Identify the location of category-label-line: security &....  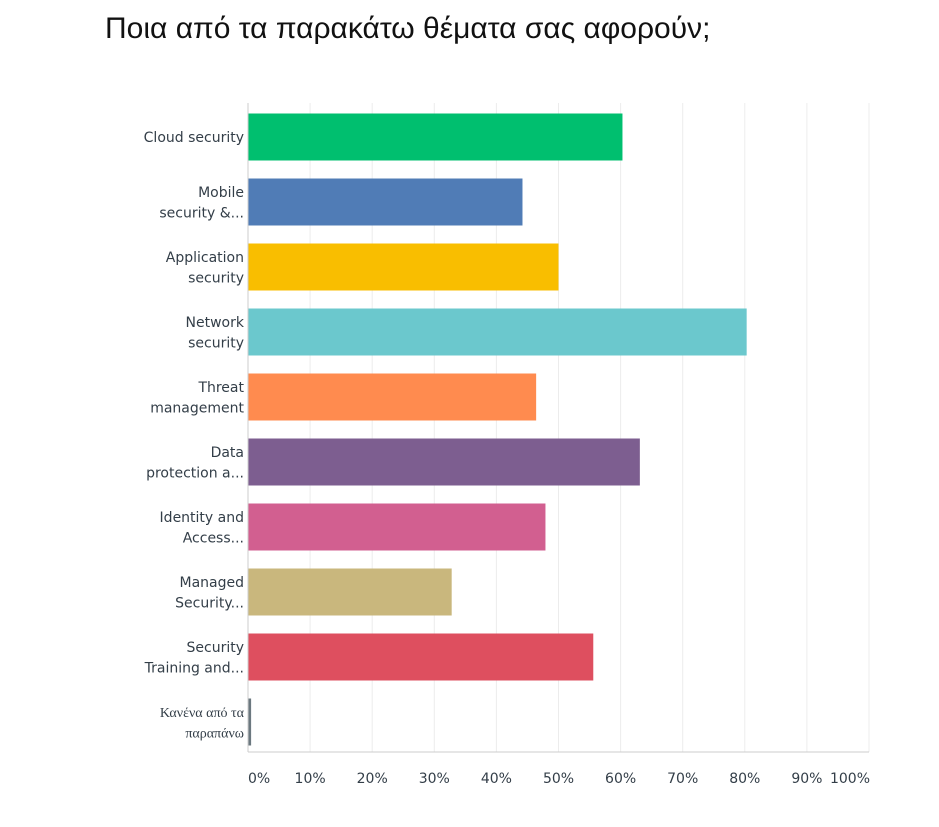
(201, 213).